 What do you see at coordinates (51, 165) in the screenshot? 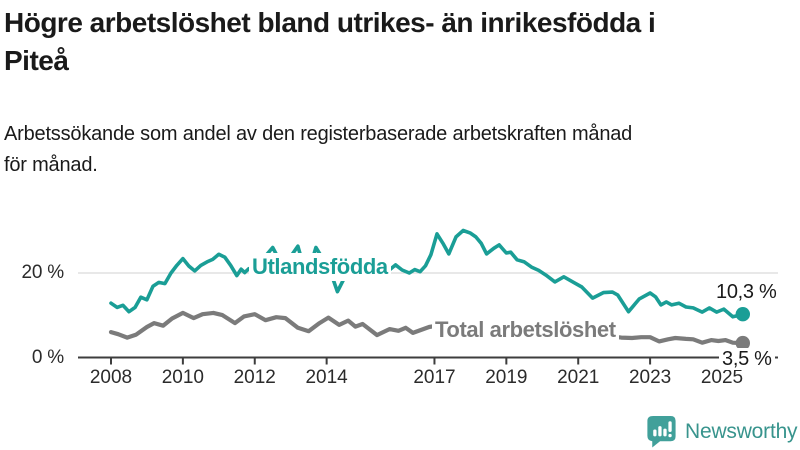
I see `chart-subtitle-line2: för månad.` at bounding box center [51, 165].